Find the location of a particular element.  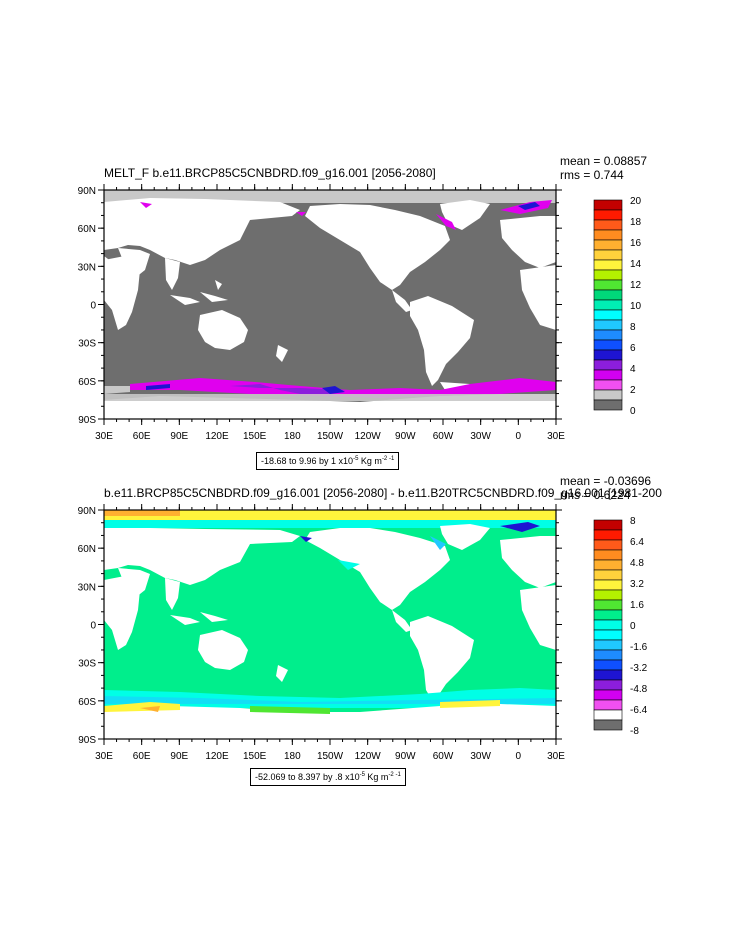

colorbar-label: 6.4 is located at coordinates (637, 542).